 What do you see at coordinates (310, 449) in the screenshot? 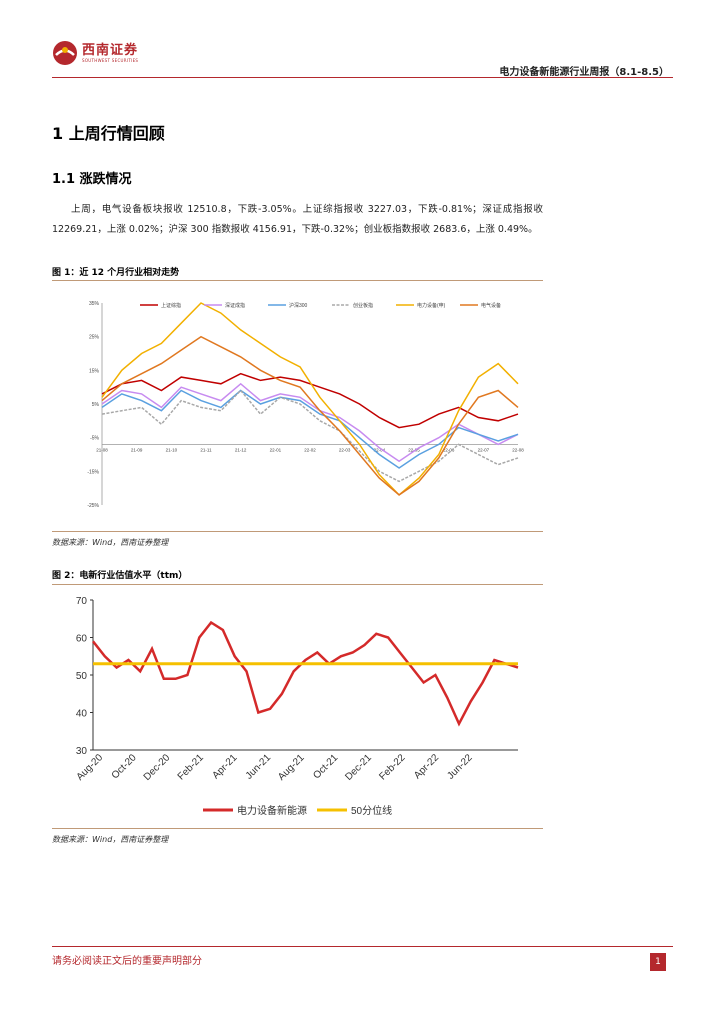
I see `x-tick-label: 22-02` at bounding box center [310, 449].